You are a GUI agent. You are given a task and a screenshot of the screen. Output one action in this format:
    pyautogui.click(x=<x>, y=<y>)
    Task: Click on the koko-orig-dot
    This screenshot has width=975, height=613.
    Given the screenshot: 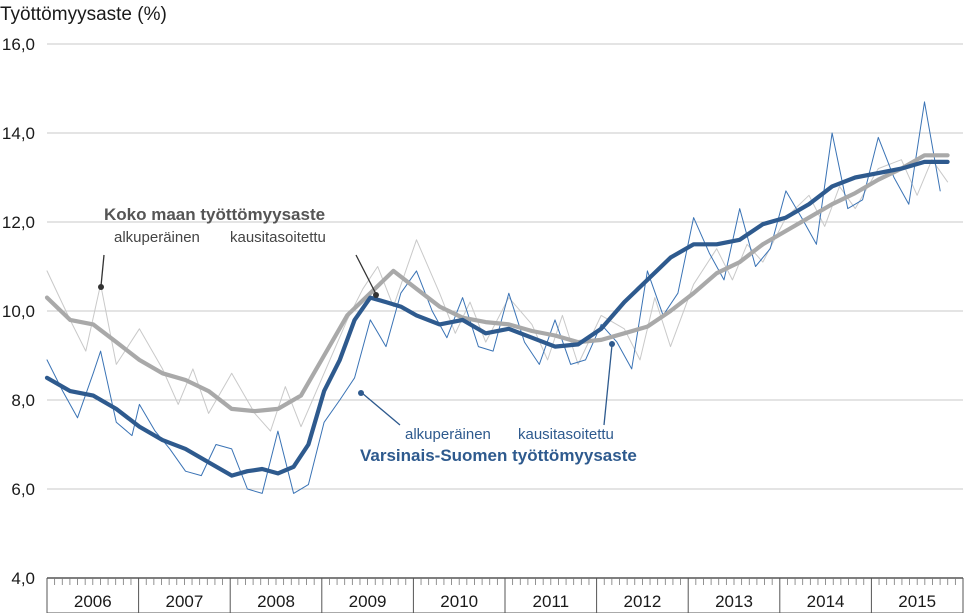 What is the action you would take?
    pyautogui.click(x=101, y=287)
    